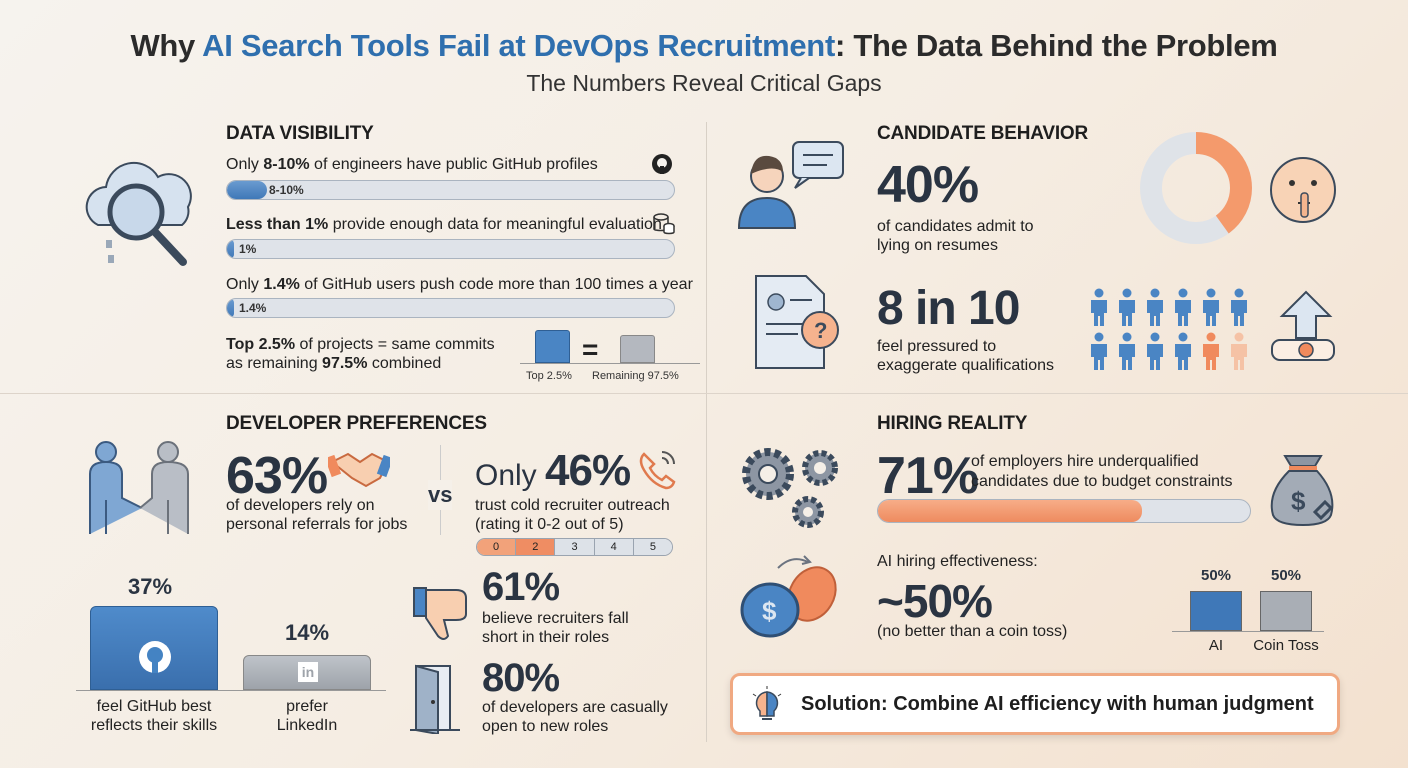 This screenshot has height=768, width=1408. I want to click on resume-question-icon: ?, so click(797, 322).